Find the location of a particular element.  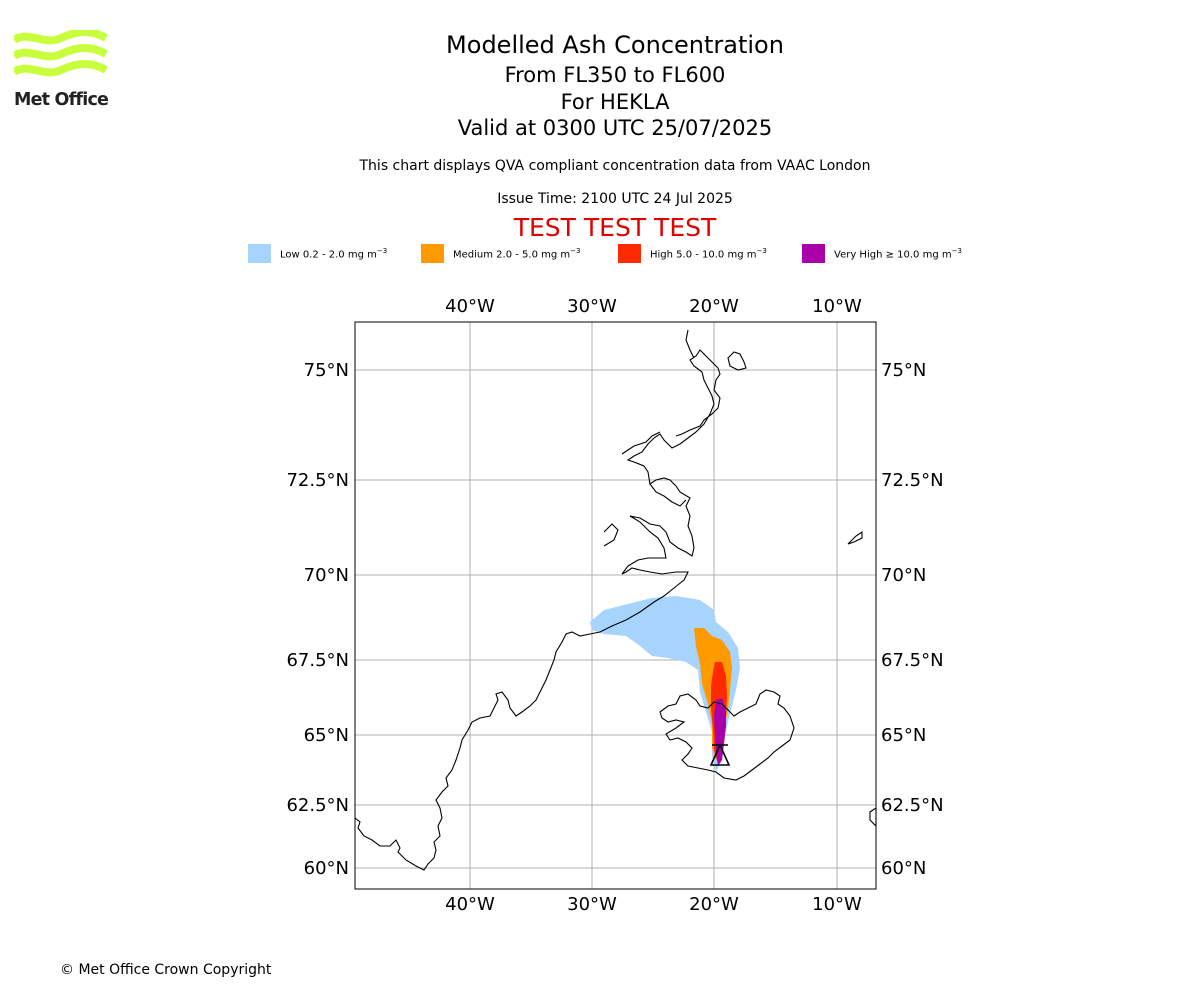

flight-levels: From FL350 to FL600 is located at coordinates (615, 75).